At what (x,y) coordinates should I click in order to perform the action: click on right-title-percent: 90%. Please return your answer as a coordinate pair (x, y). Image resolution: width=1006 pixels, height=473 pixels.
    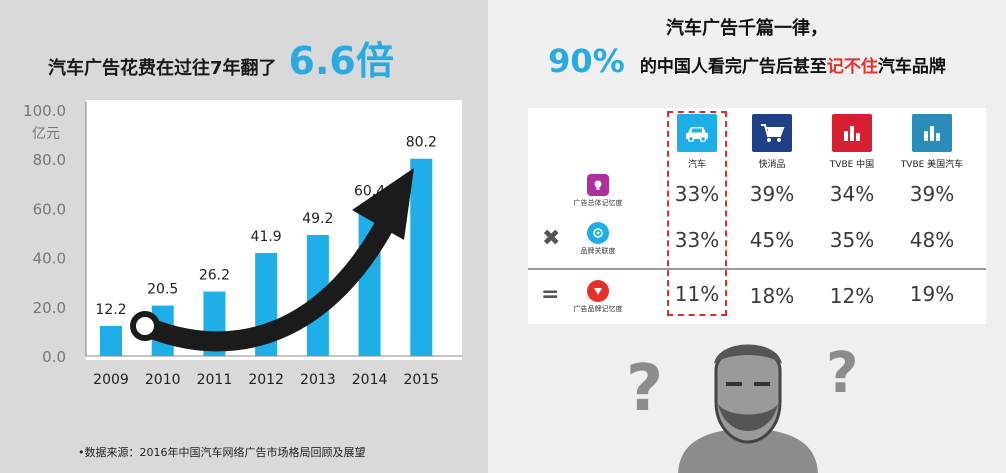
    Looking at the image, I should click on (586, 61).